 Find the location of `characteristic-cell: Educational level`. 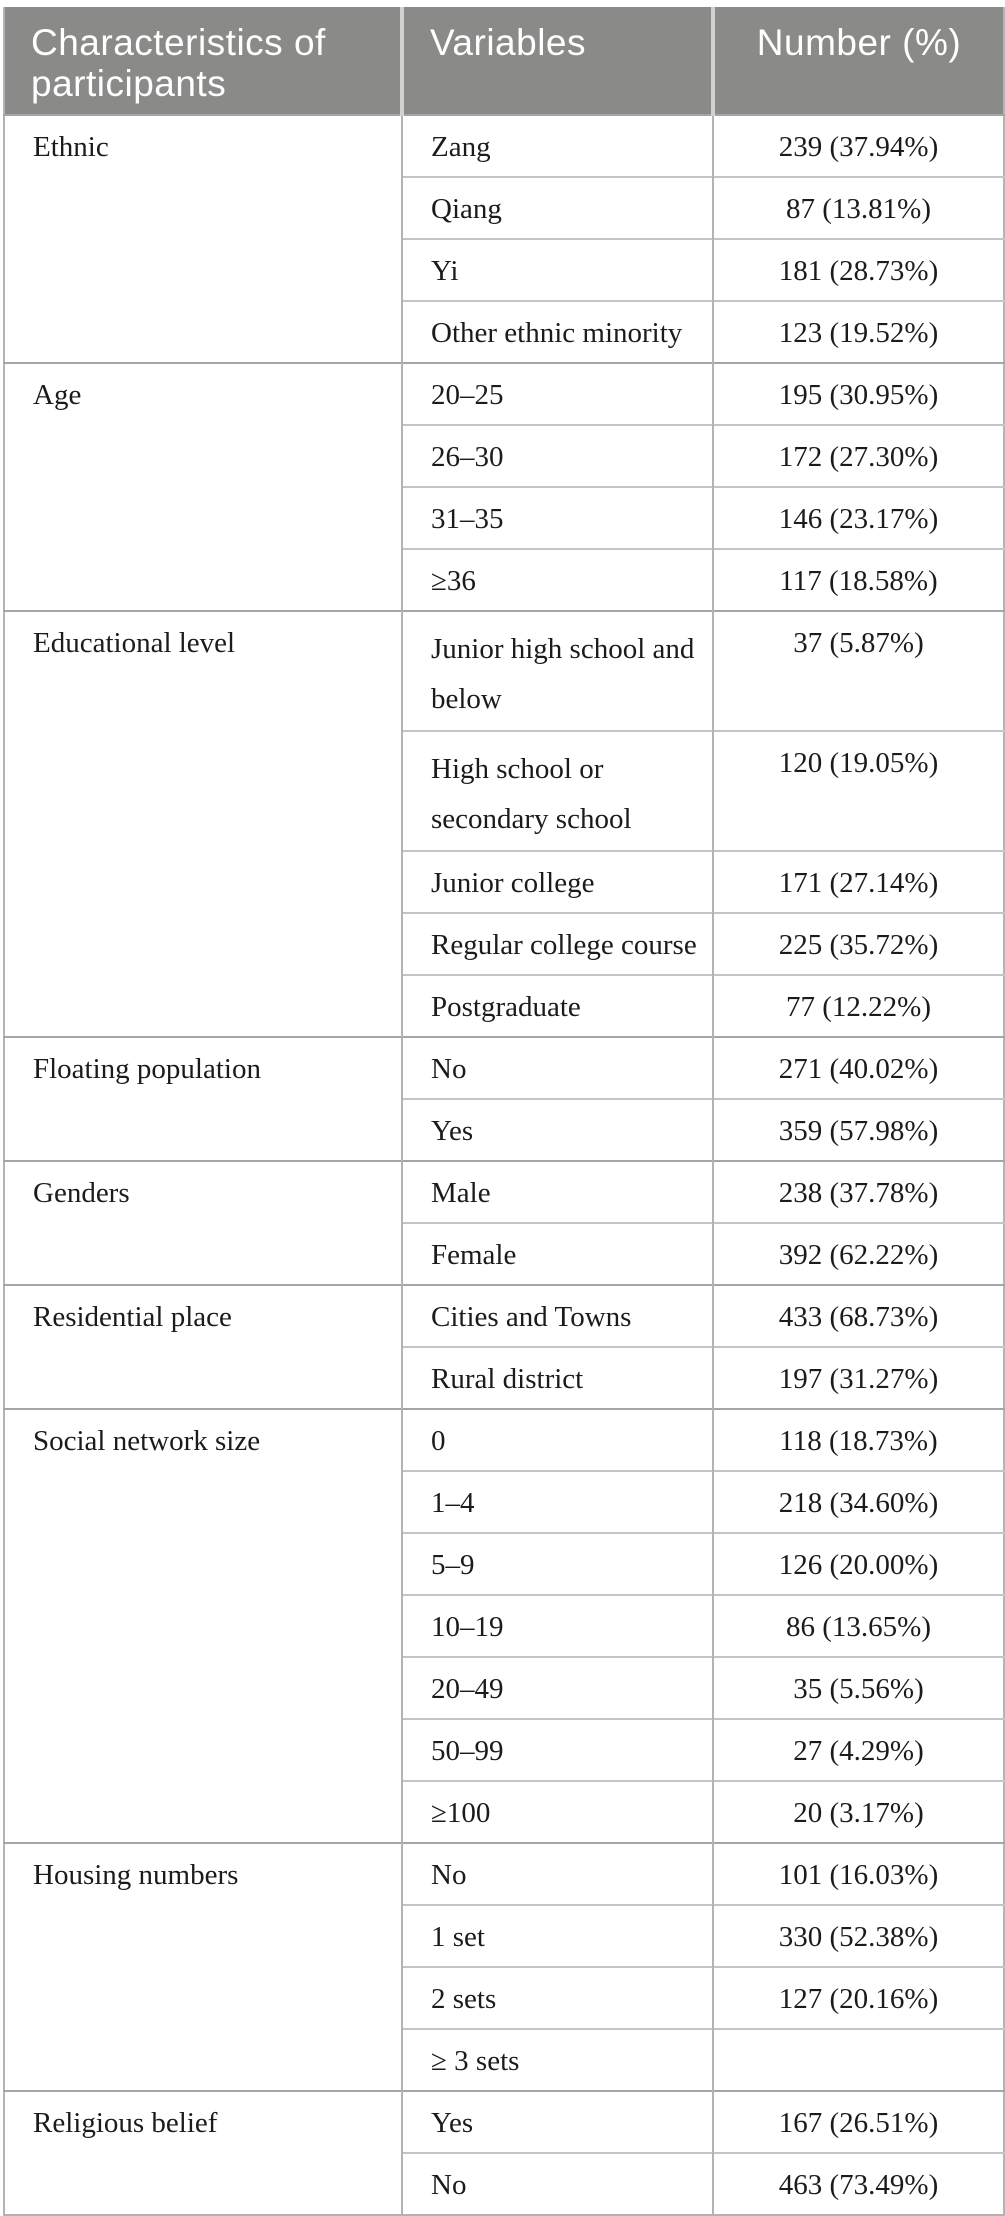

characteristic-cell: Educational level is located at coordinates (203, 823).